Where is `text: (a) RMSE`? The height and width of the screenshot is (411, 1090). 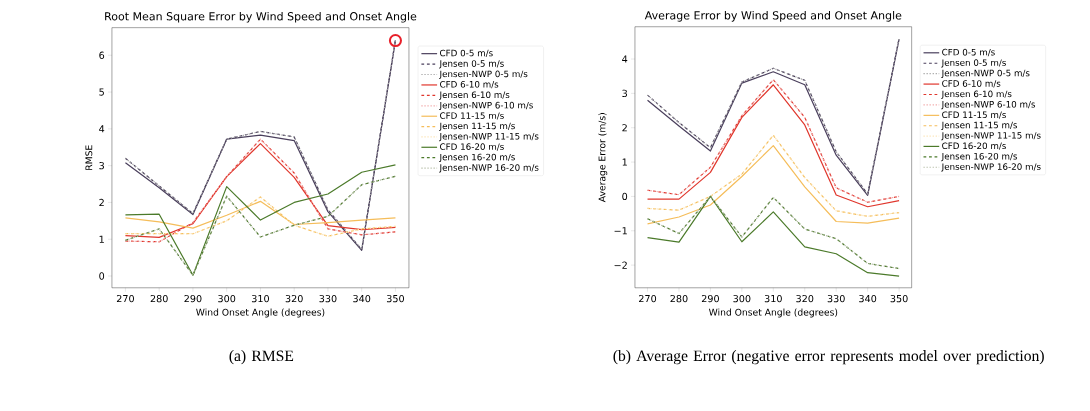
text: (a) RMSE is located at coordinates (261, 357).